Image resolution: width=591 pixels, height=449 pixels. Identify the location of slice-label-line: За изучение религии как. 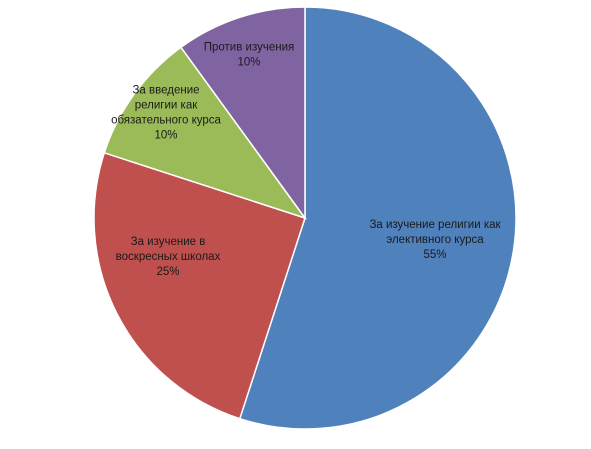
(435, 225).